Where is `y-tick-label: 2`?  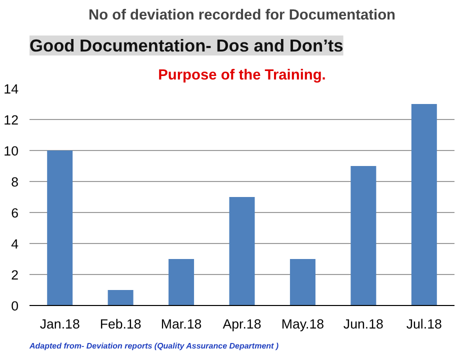
y-tick-label: 2 is located at coordinates (15, 275).